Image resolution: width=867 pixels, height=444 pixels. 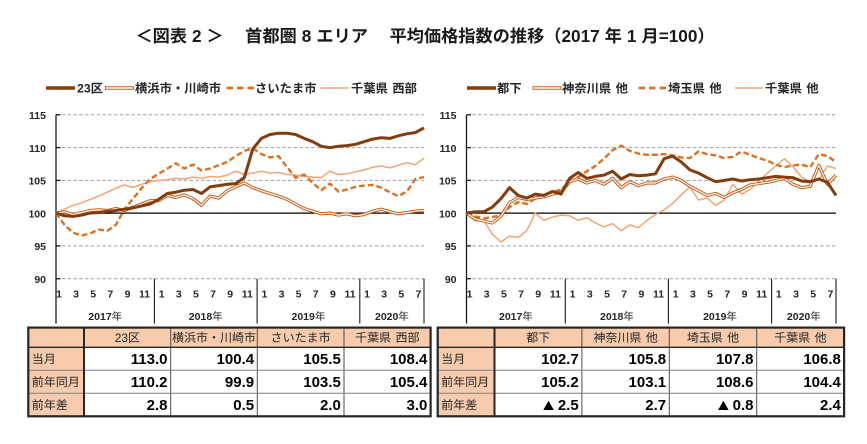 What do you see at coordinates (831, 405) in the screenshot?
I see `svg-text: 2.4` at bounding box center [831, 405].